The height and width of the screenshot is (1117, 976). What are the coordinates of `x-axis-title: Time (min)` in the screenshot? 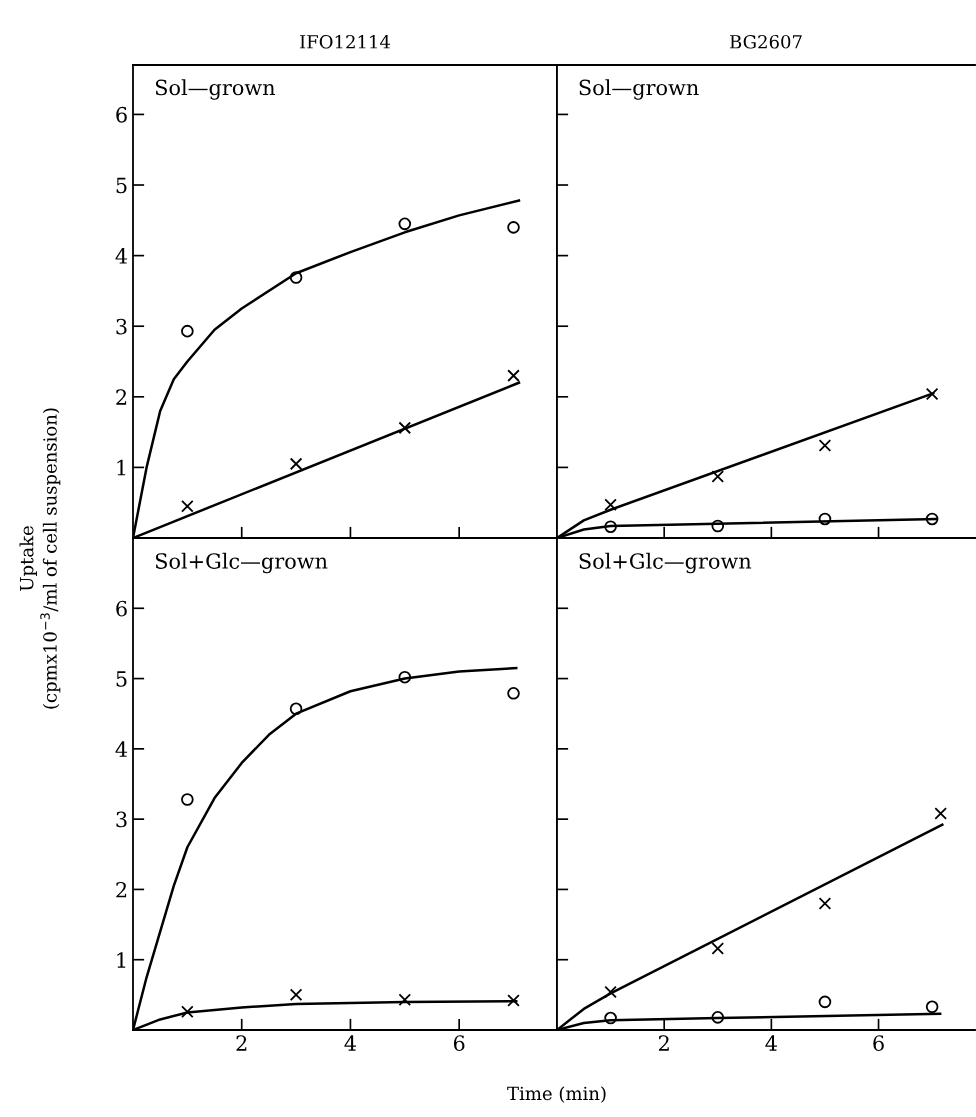 It's located at (556, 1094).